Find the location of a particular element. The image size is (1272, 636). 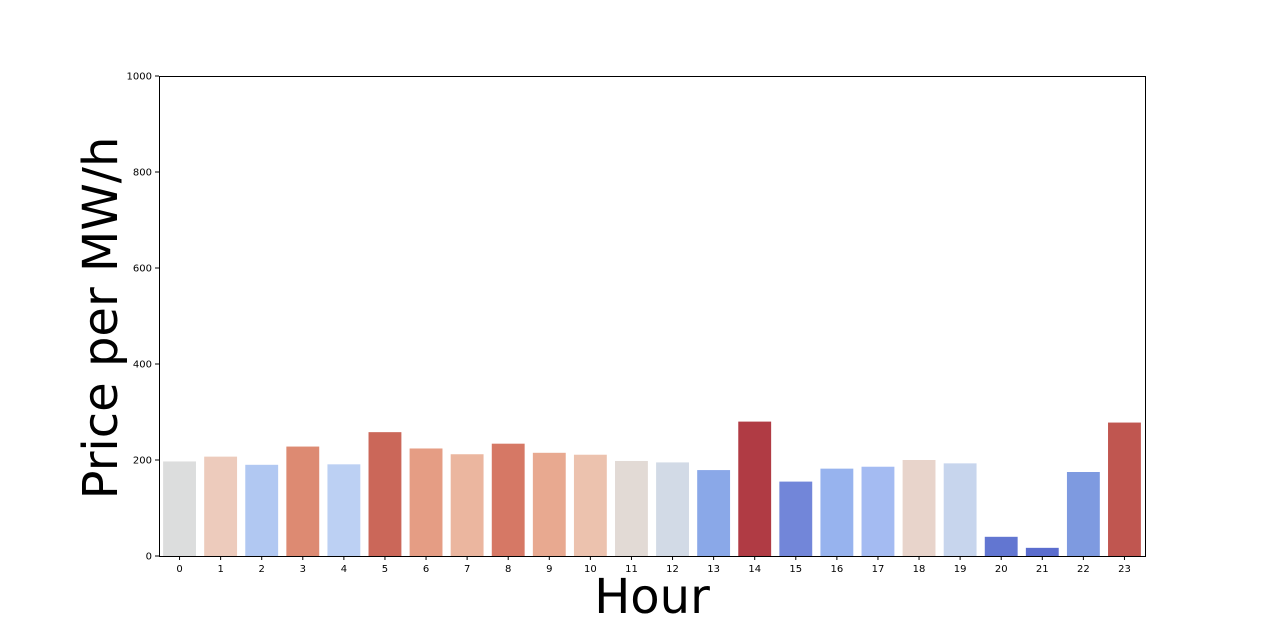

y-tick-label: 800 is located at coordinates (142, 173).